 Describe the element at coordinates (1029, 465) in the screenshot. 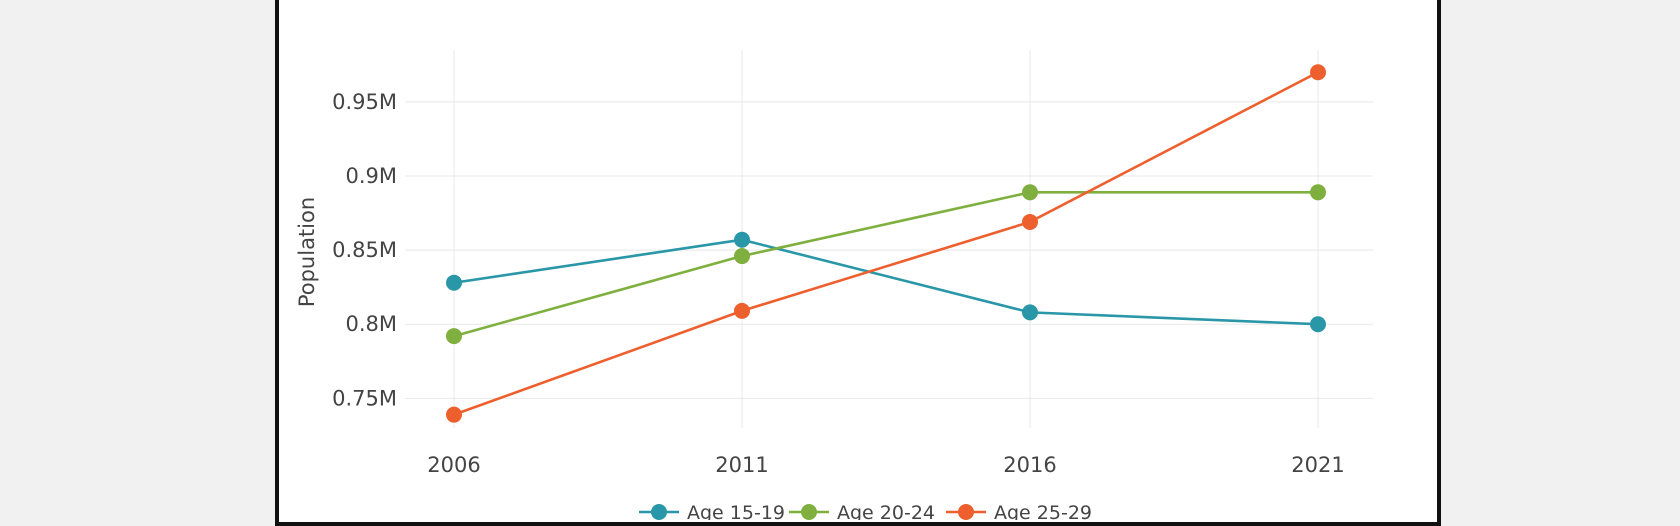

I see `x-tick-label: 2016` at that location.